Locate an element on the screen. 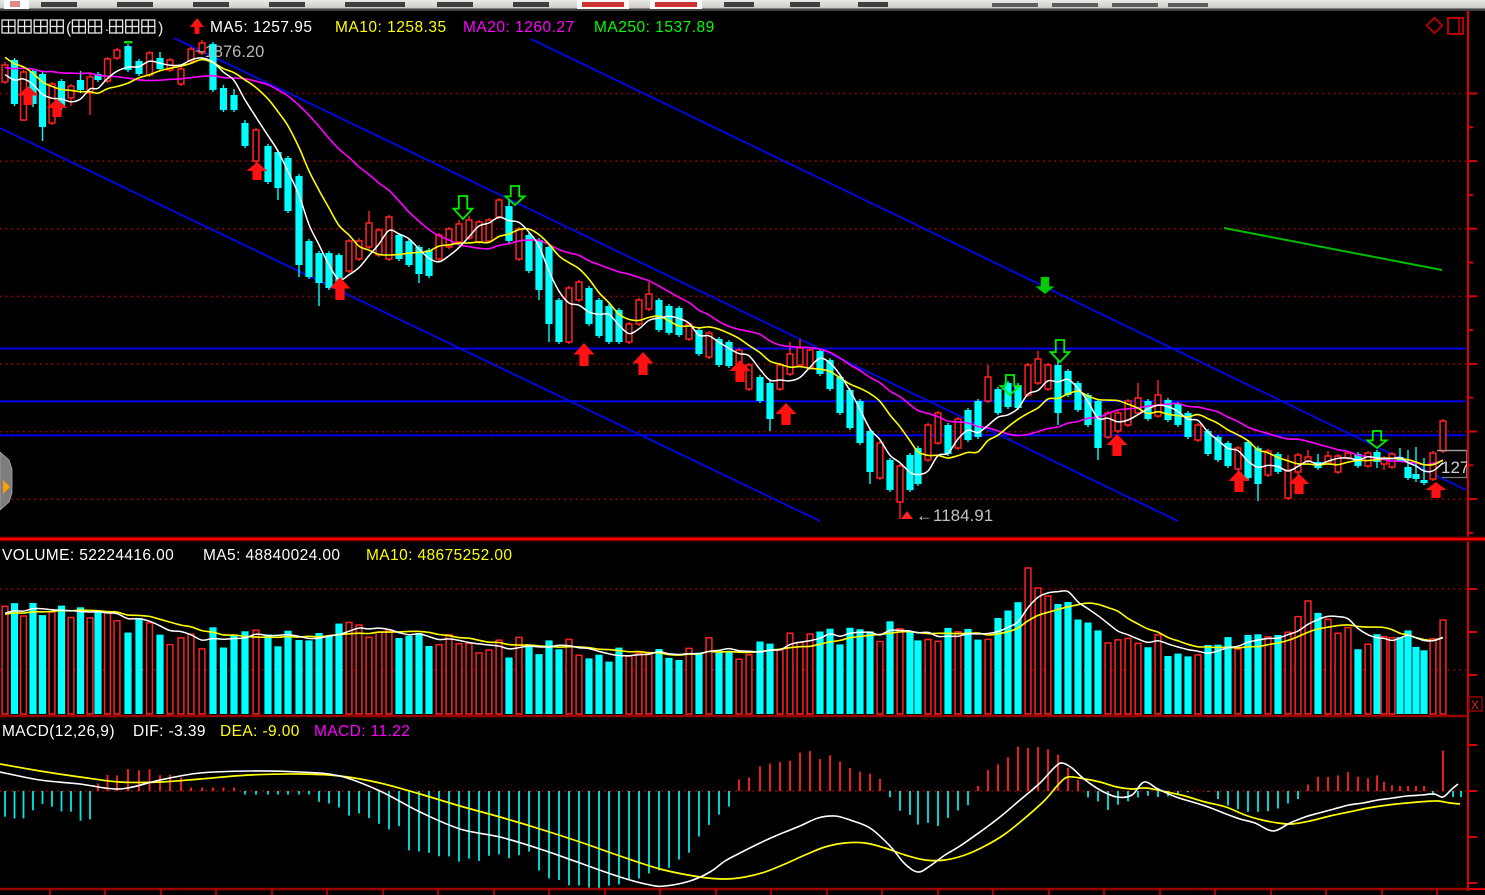 The image size is (1485, 895). svg-text: 127 is located at coordinates (1455, 467).